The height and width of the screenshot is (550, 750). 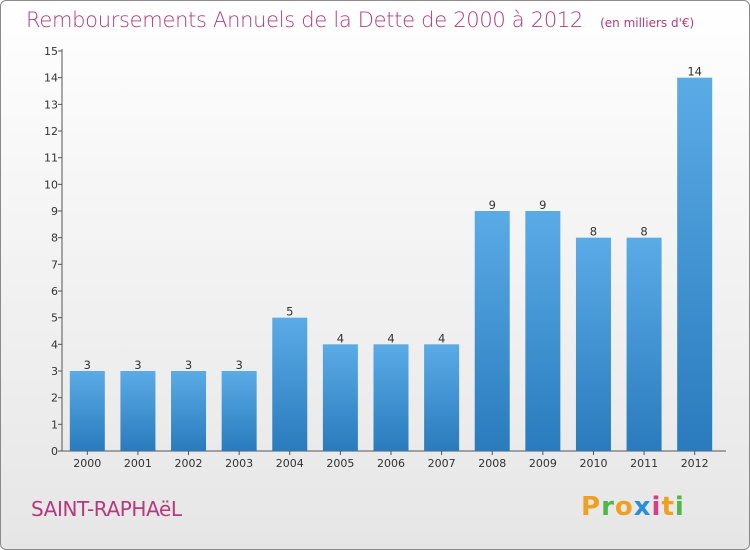 I want to click on x-tick-label-2004: 2004, so click(x=290, y=463).